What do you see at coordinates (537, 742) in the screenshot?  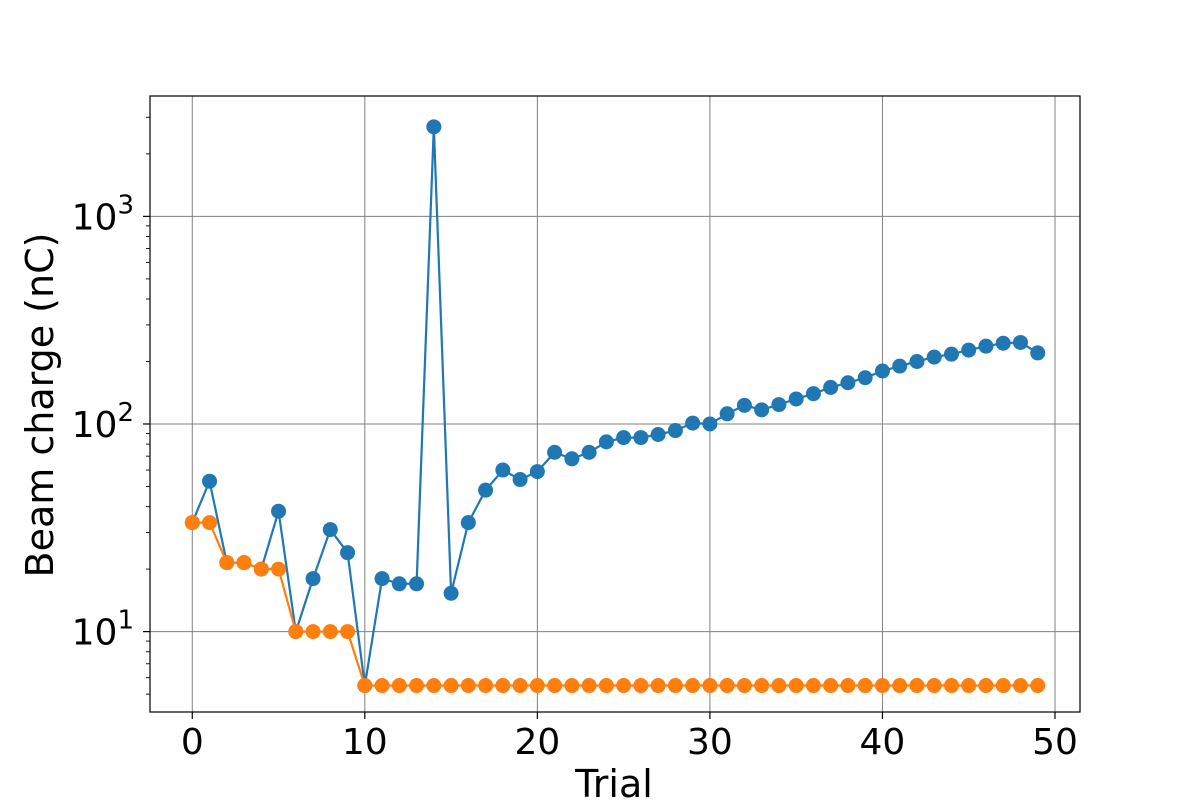 I see `x-tick-label-20: 20` at bounding box center [537, 742].